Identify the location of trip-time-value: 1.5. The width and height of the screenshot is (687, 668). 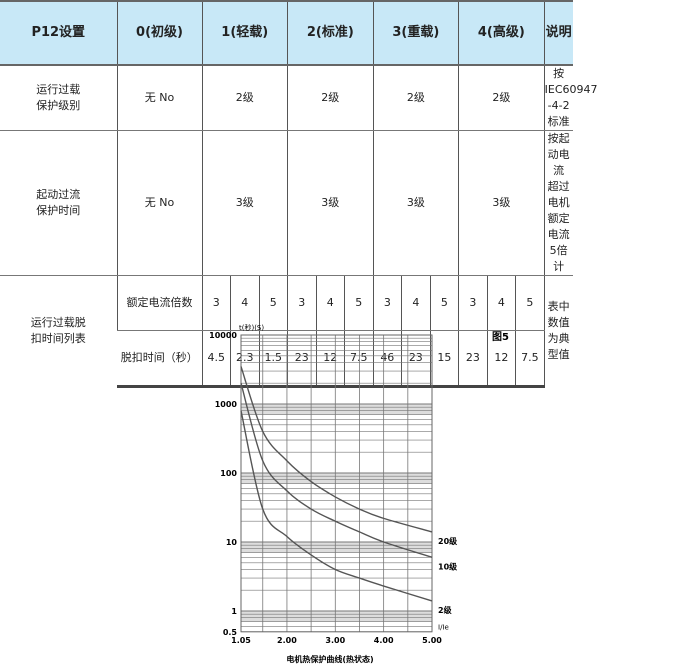
(273, 359).